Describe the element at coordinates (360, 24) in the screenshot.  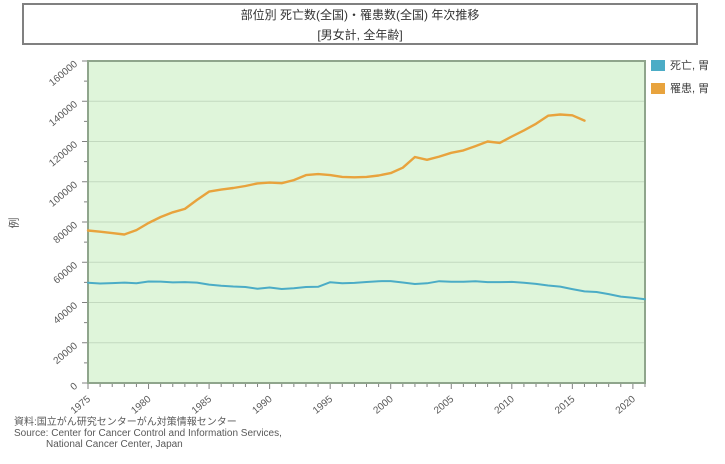
I see `chart-title-box: 部位別 死亡数(全国)・罹患数(全国) 年次推移 [男女計, 全年齢]` at that location.